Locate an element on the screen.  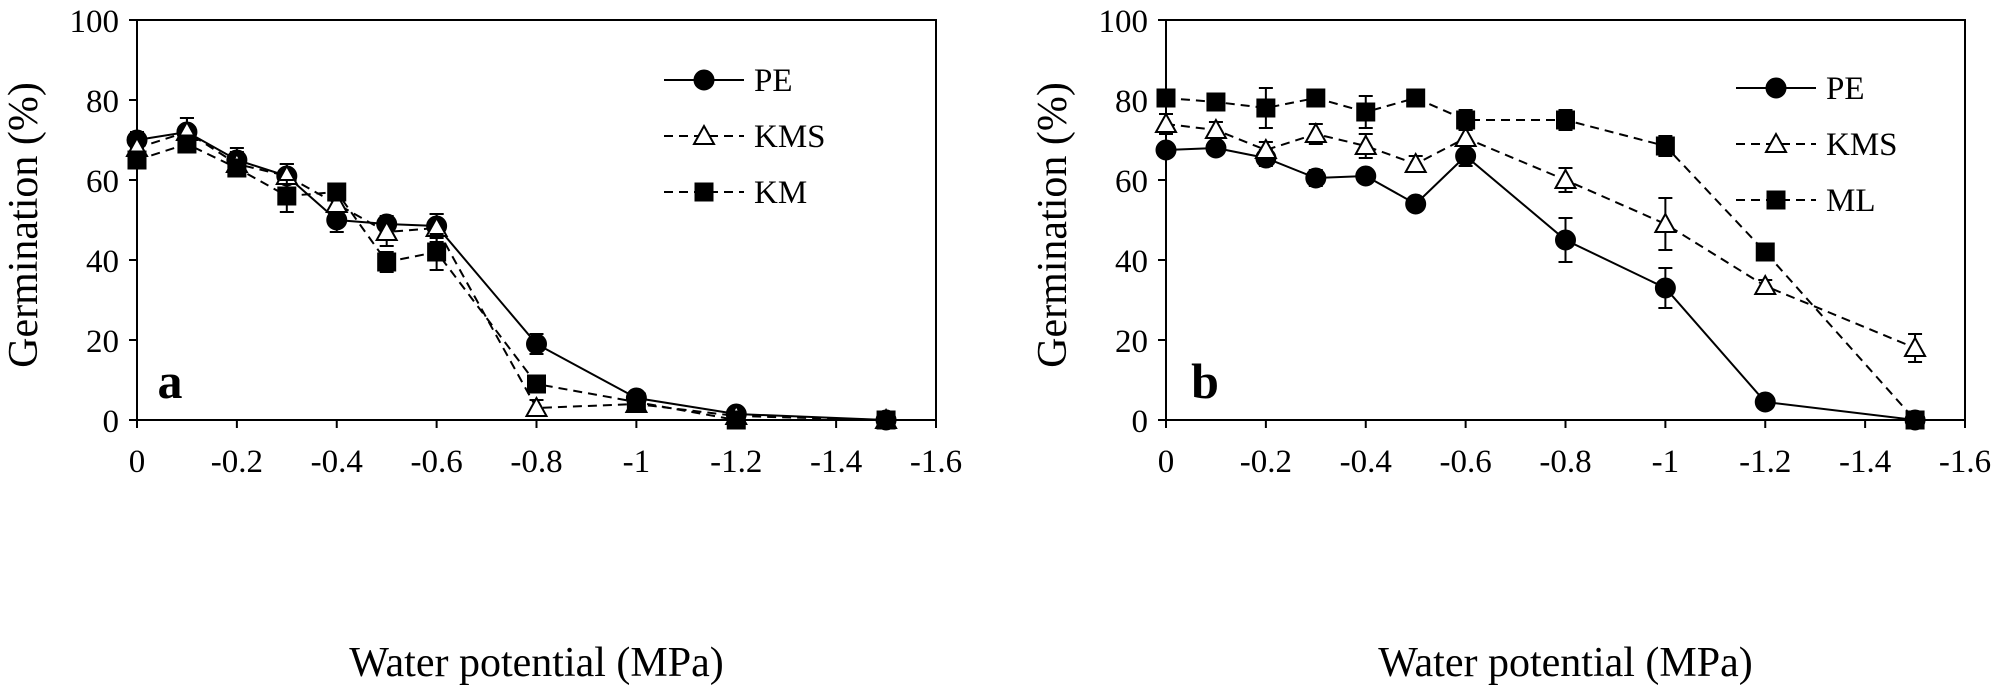
y-tick-label: 0 is located at coordinates (1140, 422).